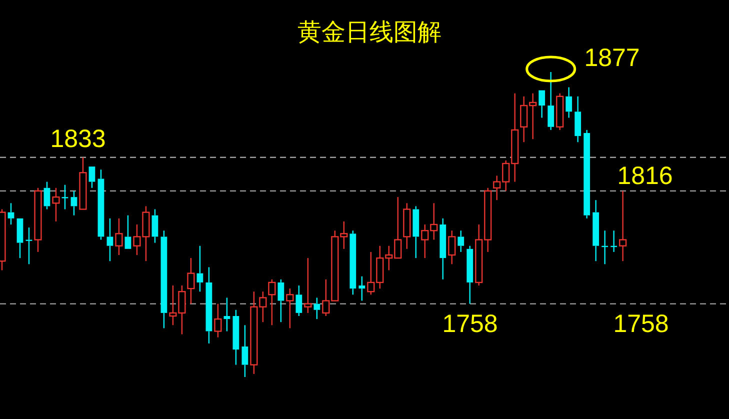  What do you see at coordinates (645, 176) in the screenshot?
I see `annotation: 1816` at bounding box center [645, 176].